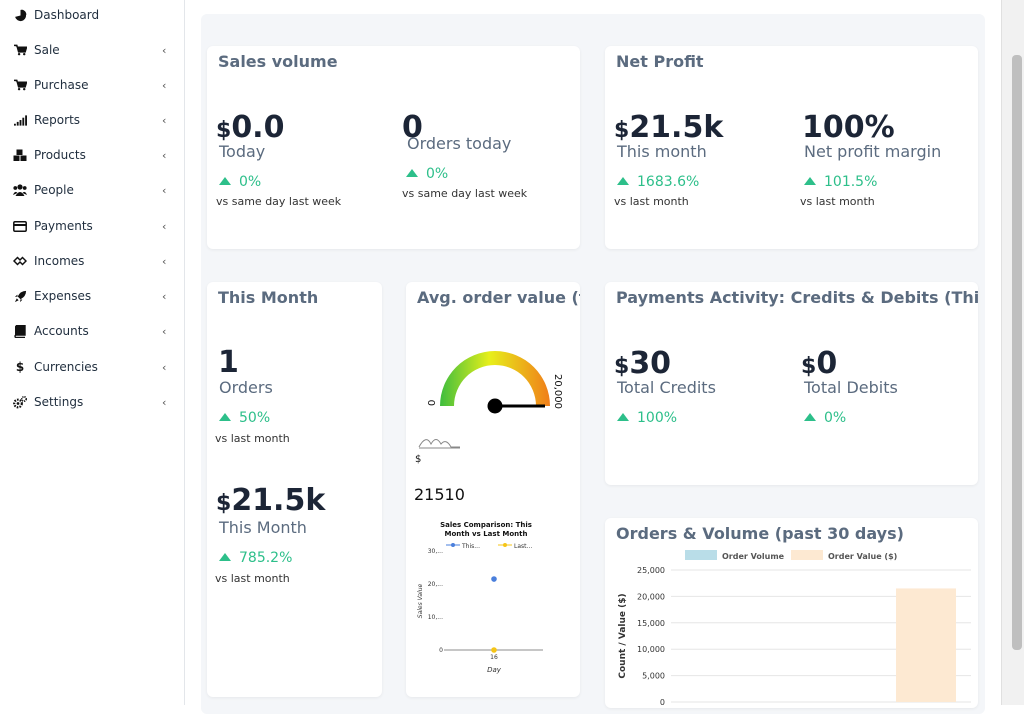 This screenshot has height=714, width=1024. Describe the element at coordinates (498, 297) in the screenshot. I see `card-title: Avg. order value (this m` at that location.